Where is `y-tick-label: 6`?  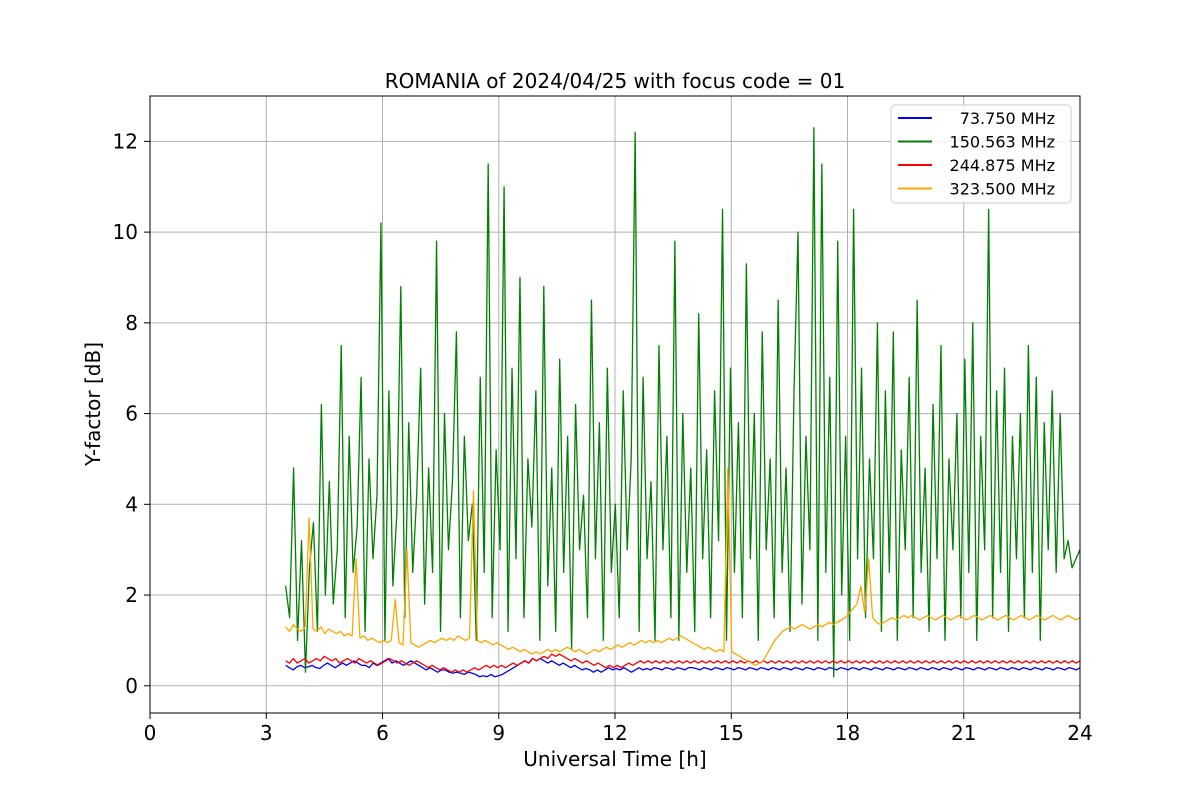 y-tick-label: 6 is located at coordinates (131, 414).